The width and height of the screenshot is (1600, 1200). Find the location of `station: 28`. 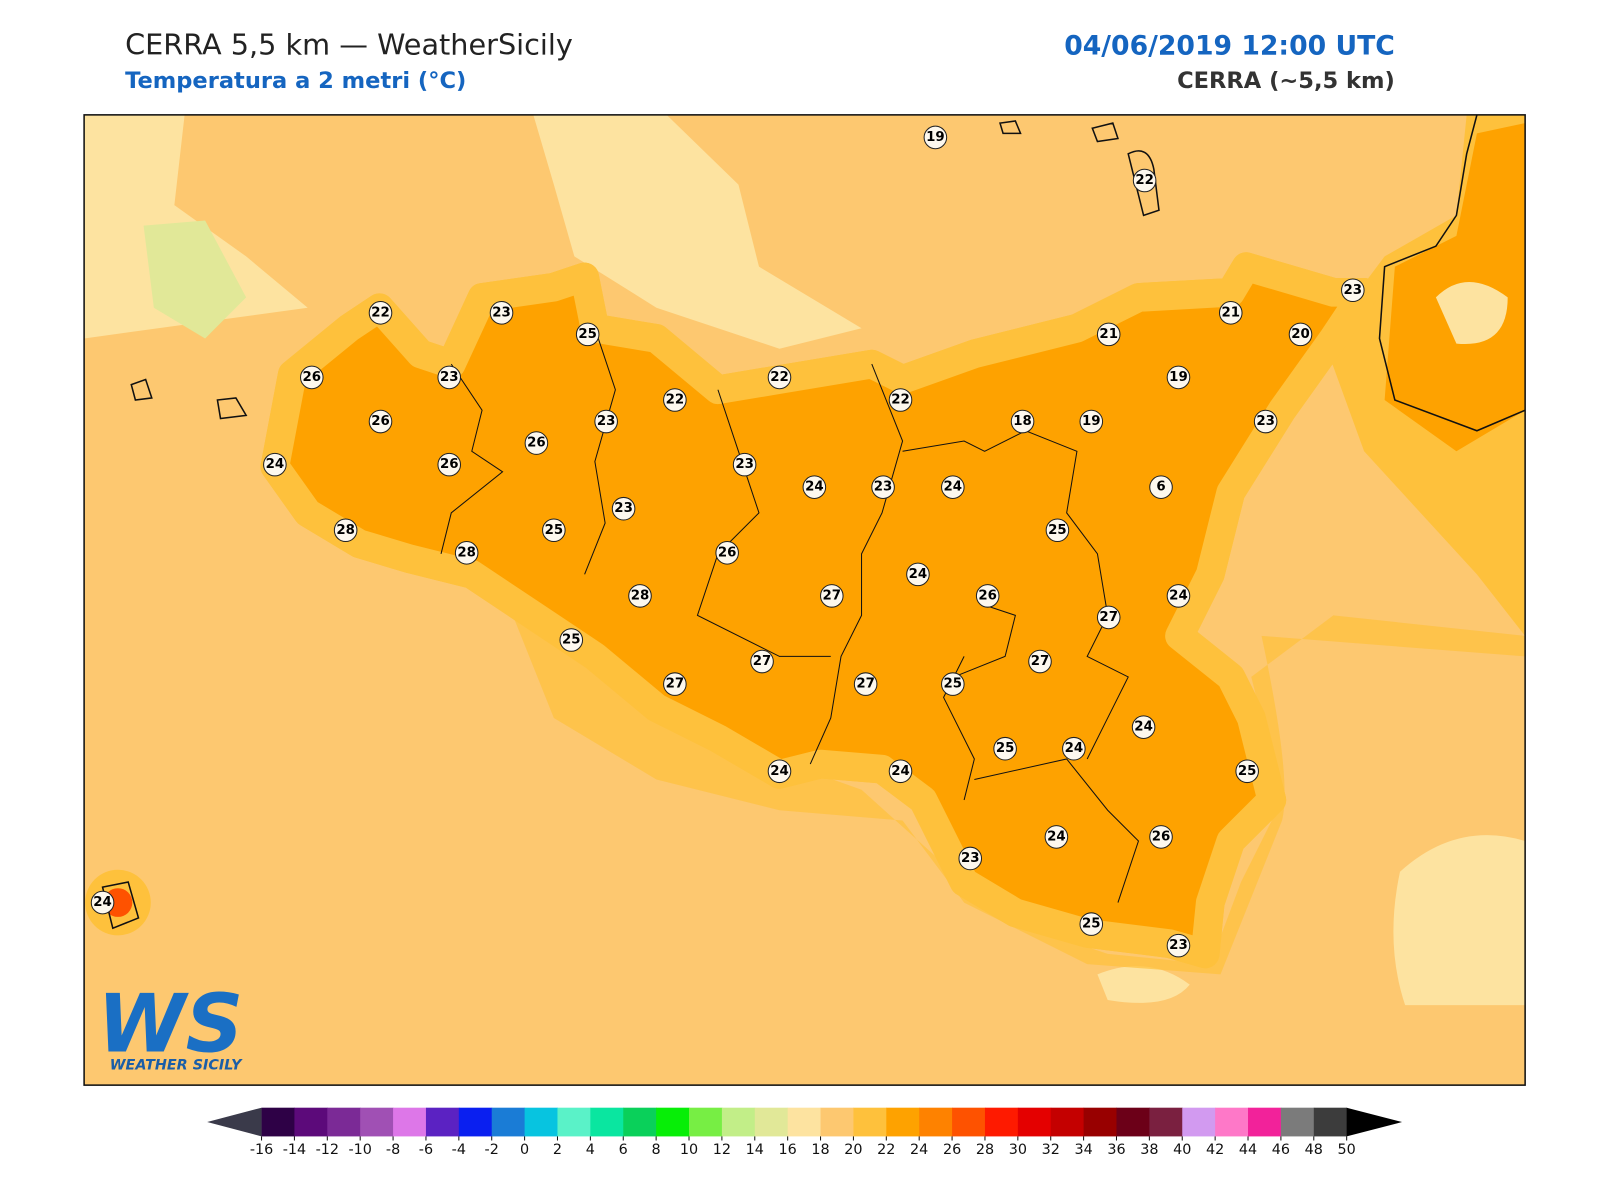

station: 28 is located at coordinates (640, 596).